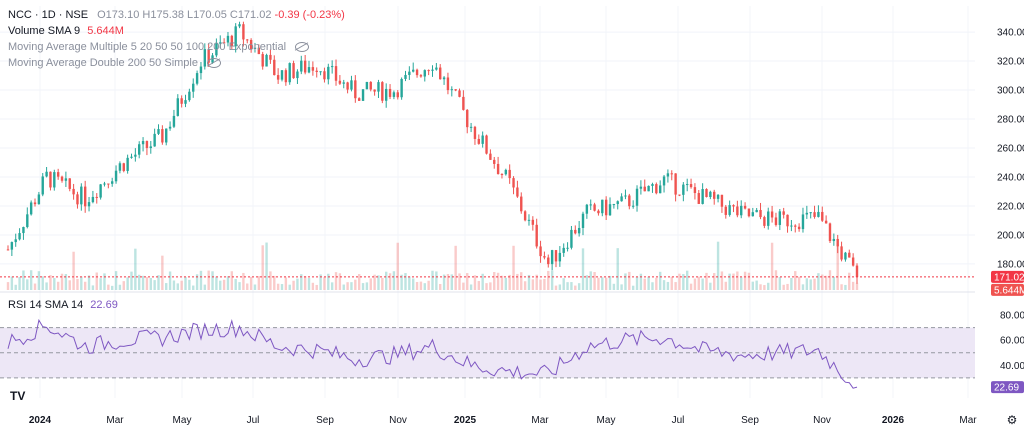  What do you see at coordinates (115, 63) in the screenshot?
I see `ma-double-legend: Moving Average Double 200 50 Simple` at bounding box center [115, 63].